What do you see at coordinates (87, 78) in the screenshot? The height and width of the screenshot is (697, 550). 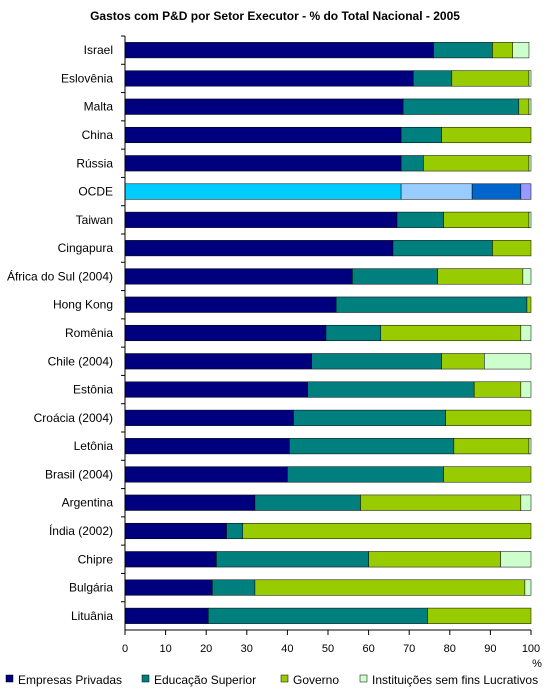 I see `category-label: Eslovênia` at bounding box center [87, 78].